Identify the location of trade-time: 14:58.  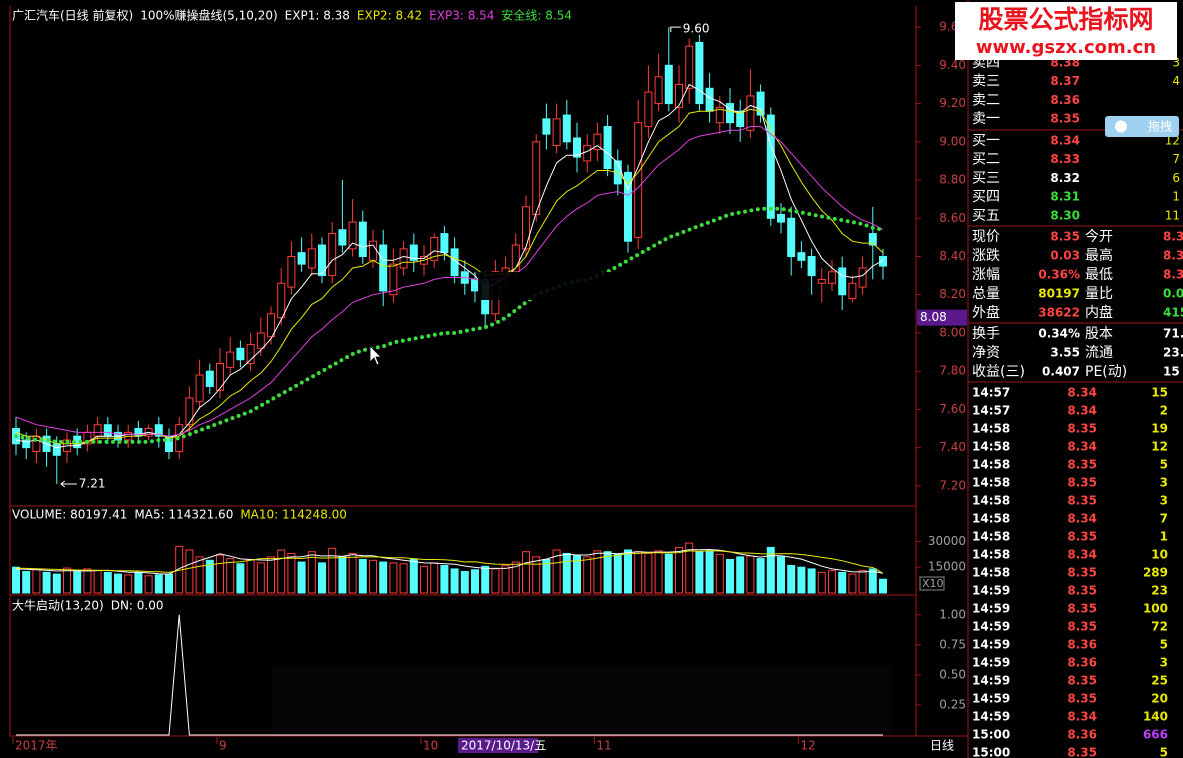
(991, 465).